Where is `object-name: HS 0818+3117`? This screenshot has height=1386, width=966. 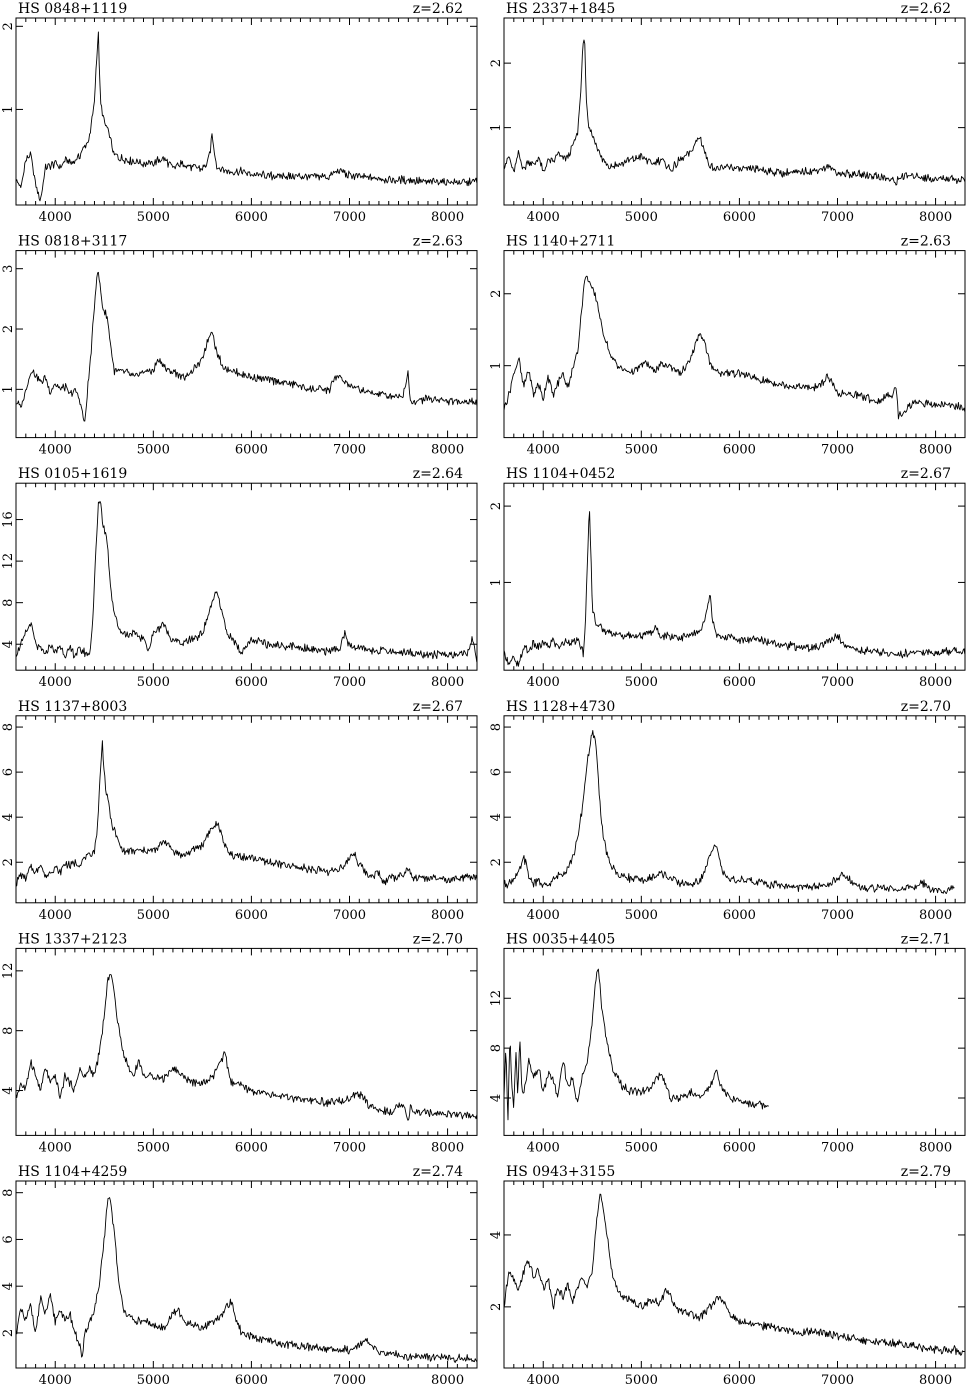
object-name: HS 0818+3117 is located at coordinates (72, 242).